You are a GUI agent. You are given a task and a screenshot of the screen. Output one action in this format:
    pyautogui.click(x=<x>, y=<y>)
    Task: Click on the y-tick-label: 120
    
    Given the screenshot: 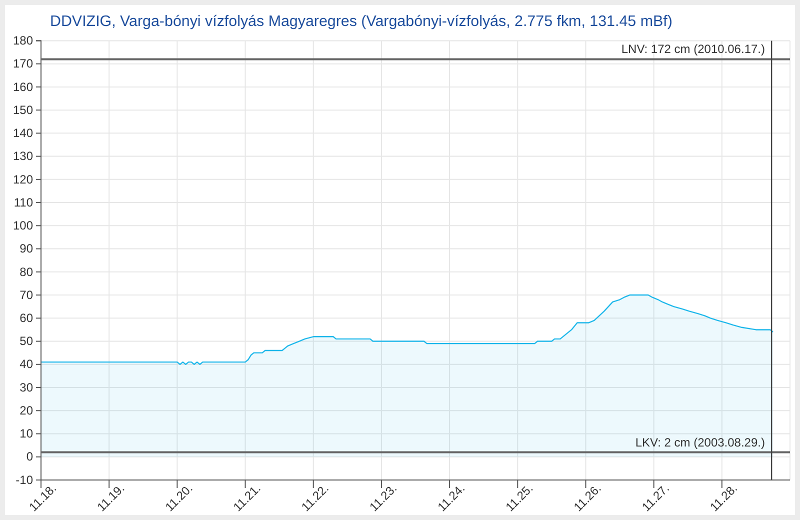 What is the action you would take?
    pyautogui.click(x=23, y=179)
    